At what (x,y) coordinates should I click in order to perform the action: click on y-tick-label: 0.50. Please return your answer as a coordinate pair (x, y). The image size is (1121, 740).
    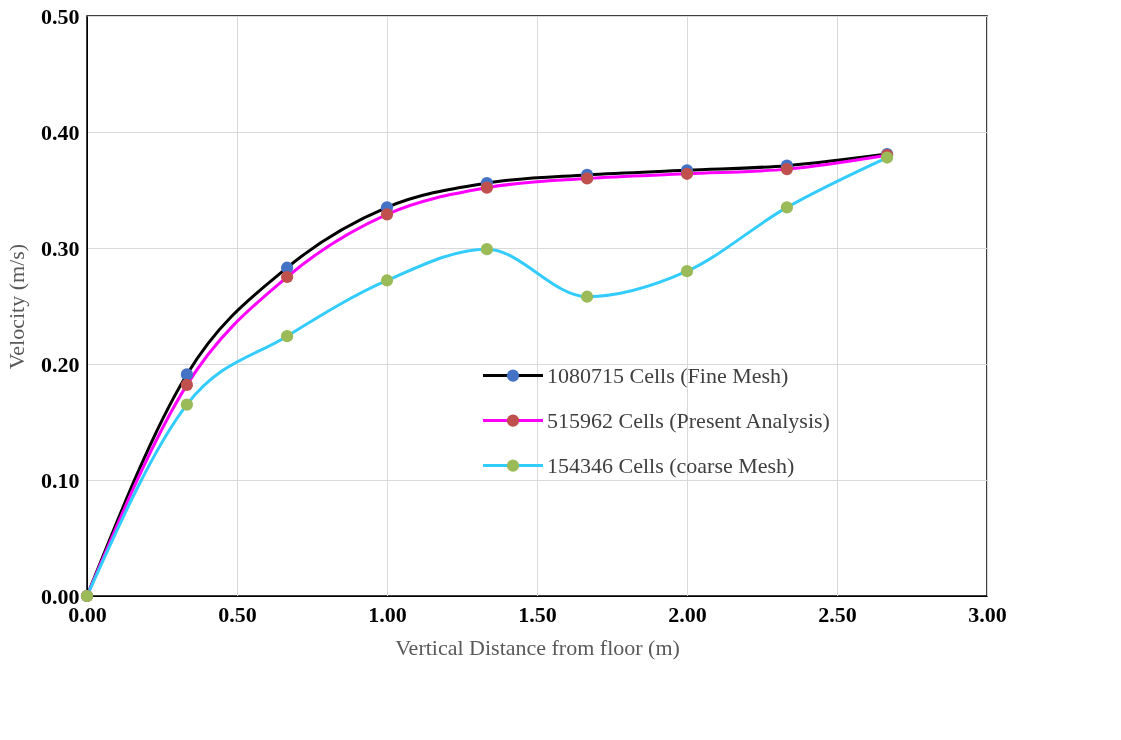
    Looking at the image, I should click on (60, 16).